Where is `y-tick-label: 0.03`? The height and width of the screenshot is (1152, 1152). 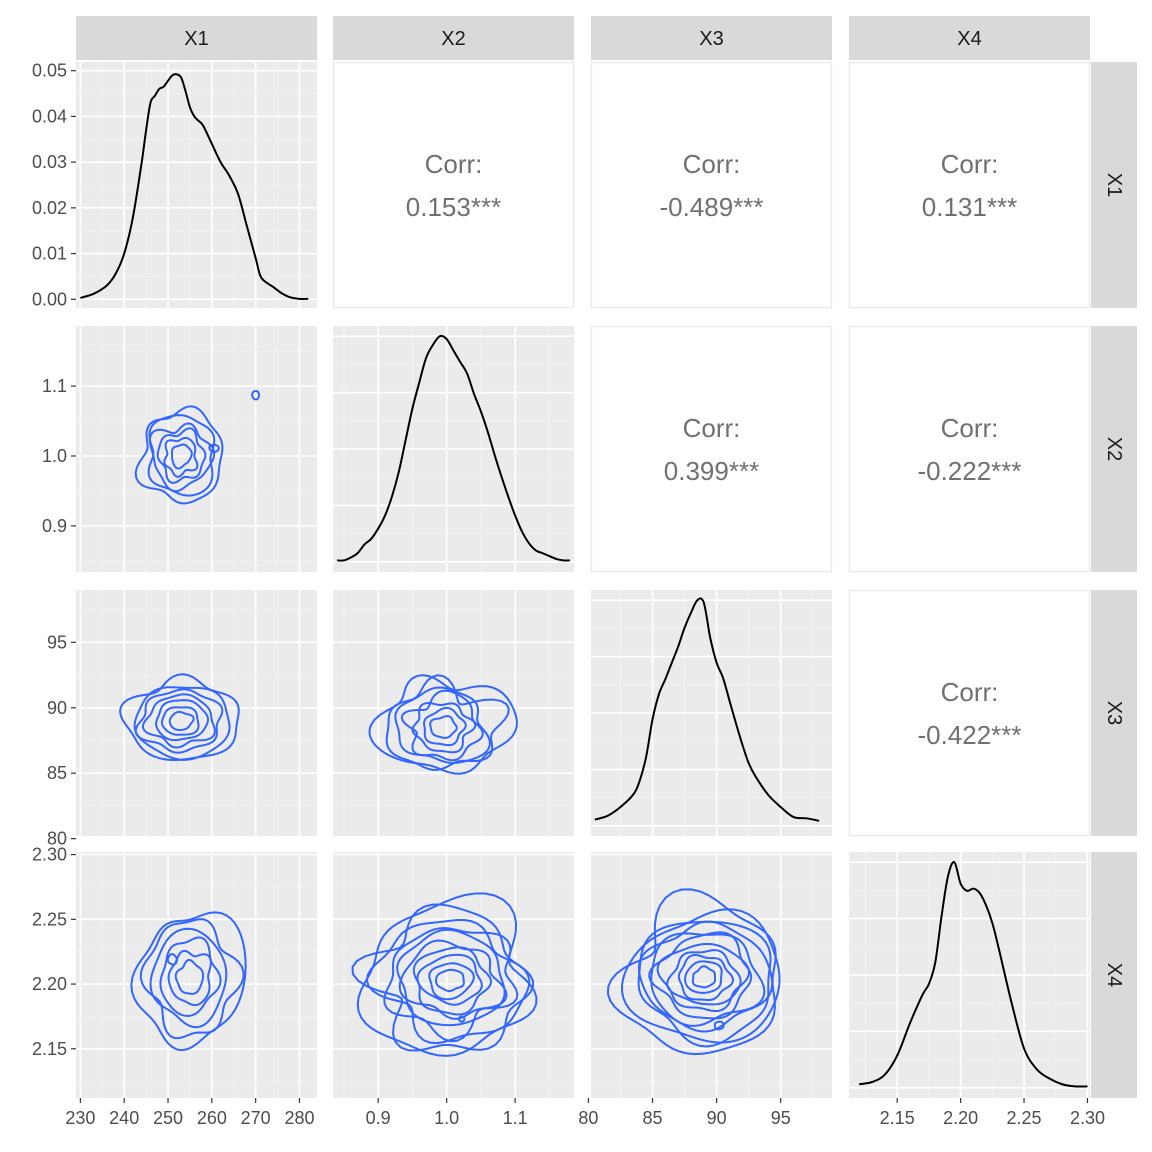 y-tick-label: 0.03 is located at coordinates (49, 162).